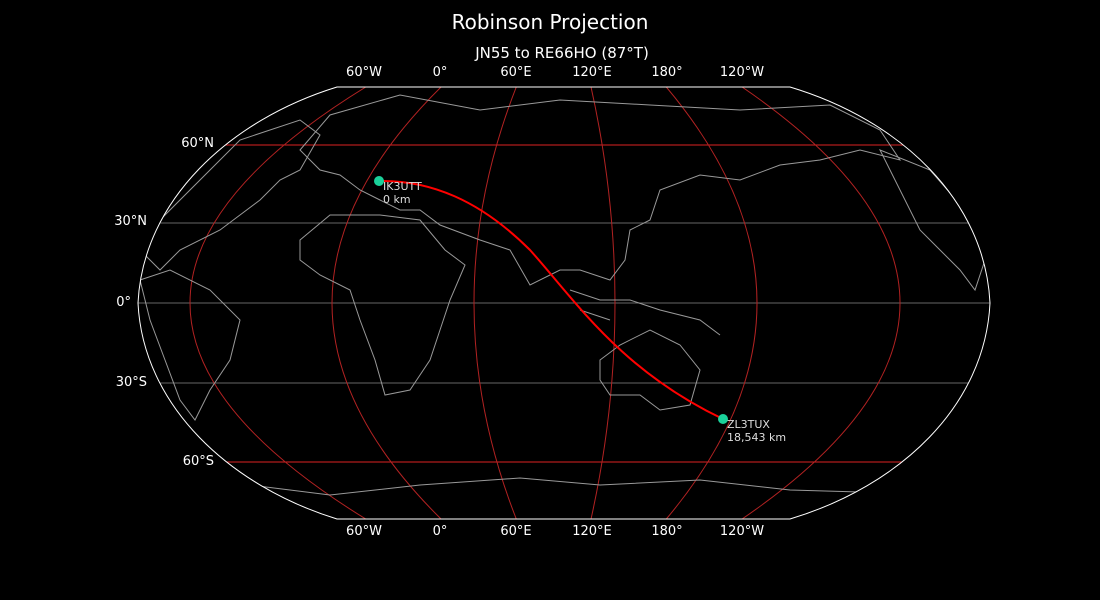  What do you see at coordinates (230, 195) in the screenshot?
I see `coast-north-america` at bounding box center [230, 195].